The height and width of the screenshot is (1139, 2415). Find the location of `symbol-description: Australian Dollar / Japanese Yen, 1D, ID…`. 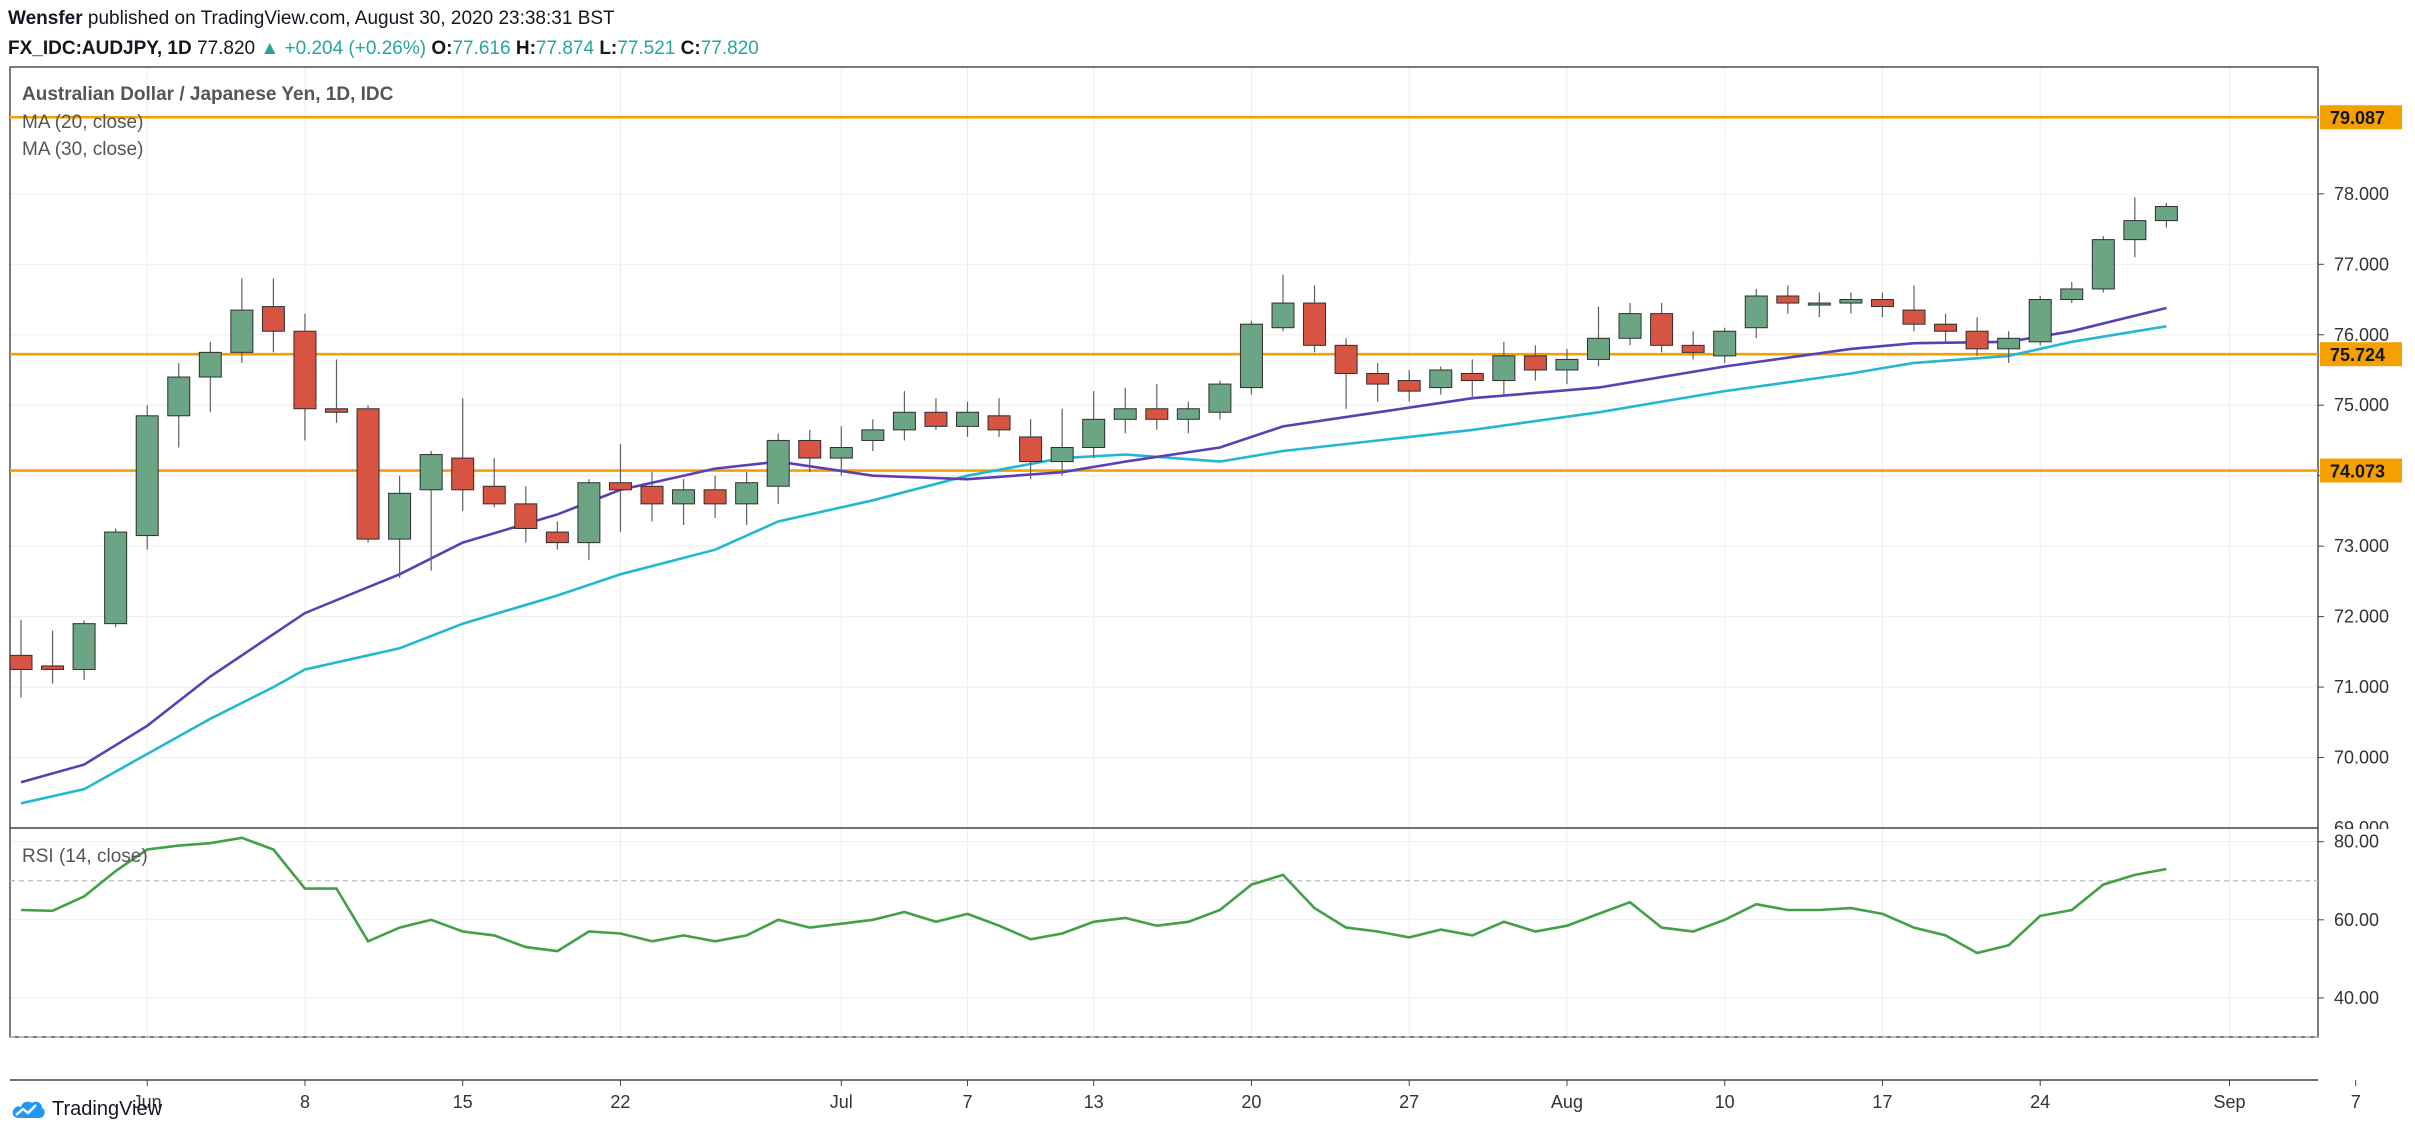

symbol-description: Australian Dollar / Japanese Yen, 1D, ID… is located at coordinates (208, 94).